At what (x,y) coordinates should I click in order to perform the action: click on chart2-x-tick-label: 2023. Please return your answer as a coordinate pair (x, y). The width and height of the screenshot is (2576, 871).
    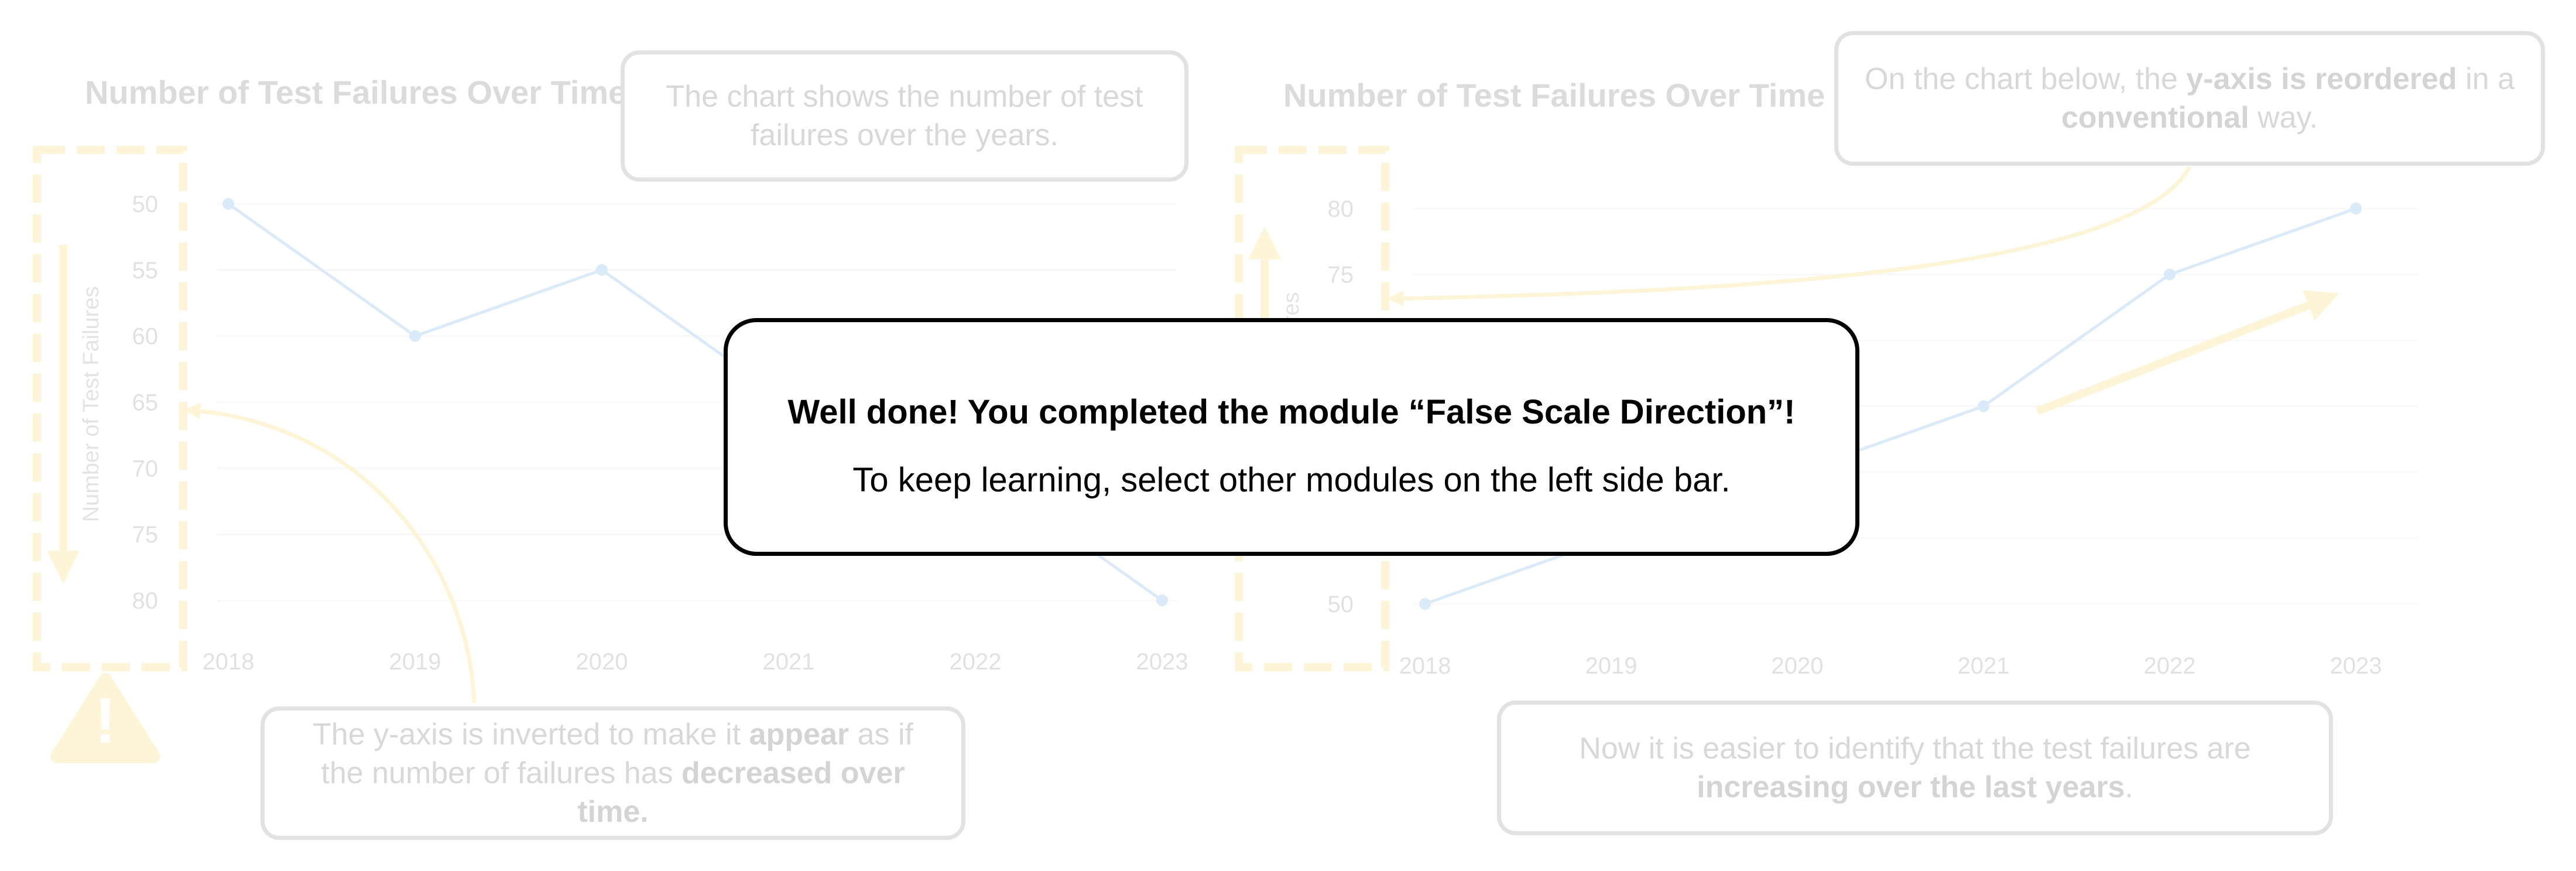
    Looking at the image, I should click on (2356, 666).